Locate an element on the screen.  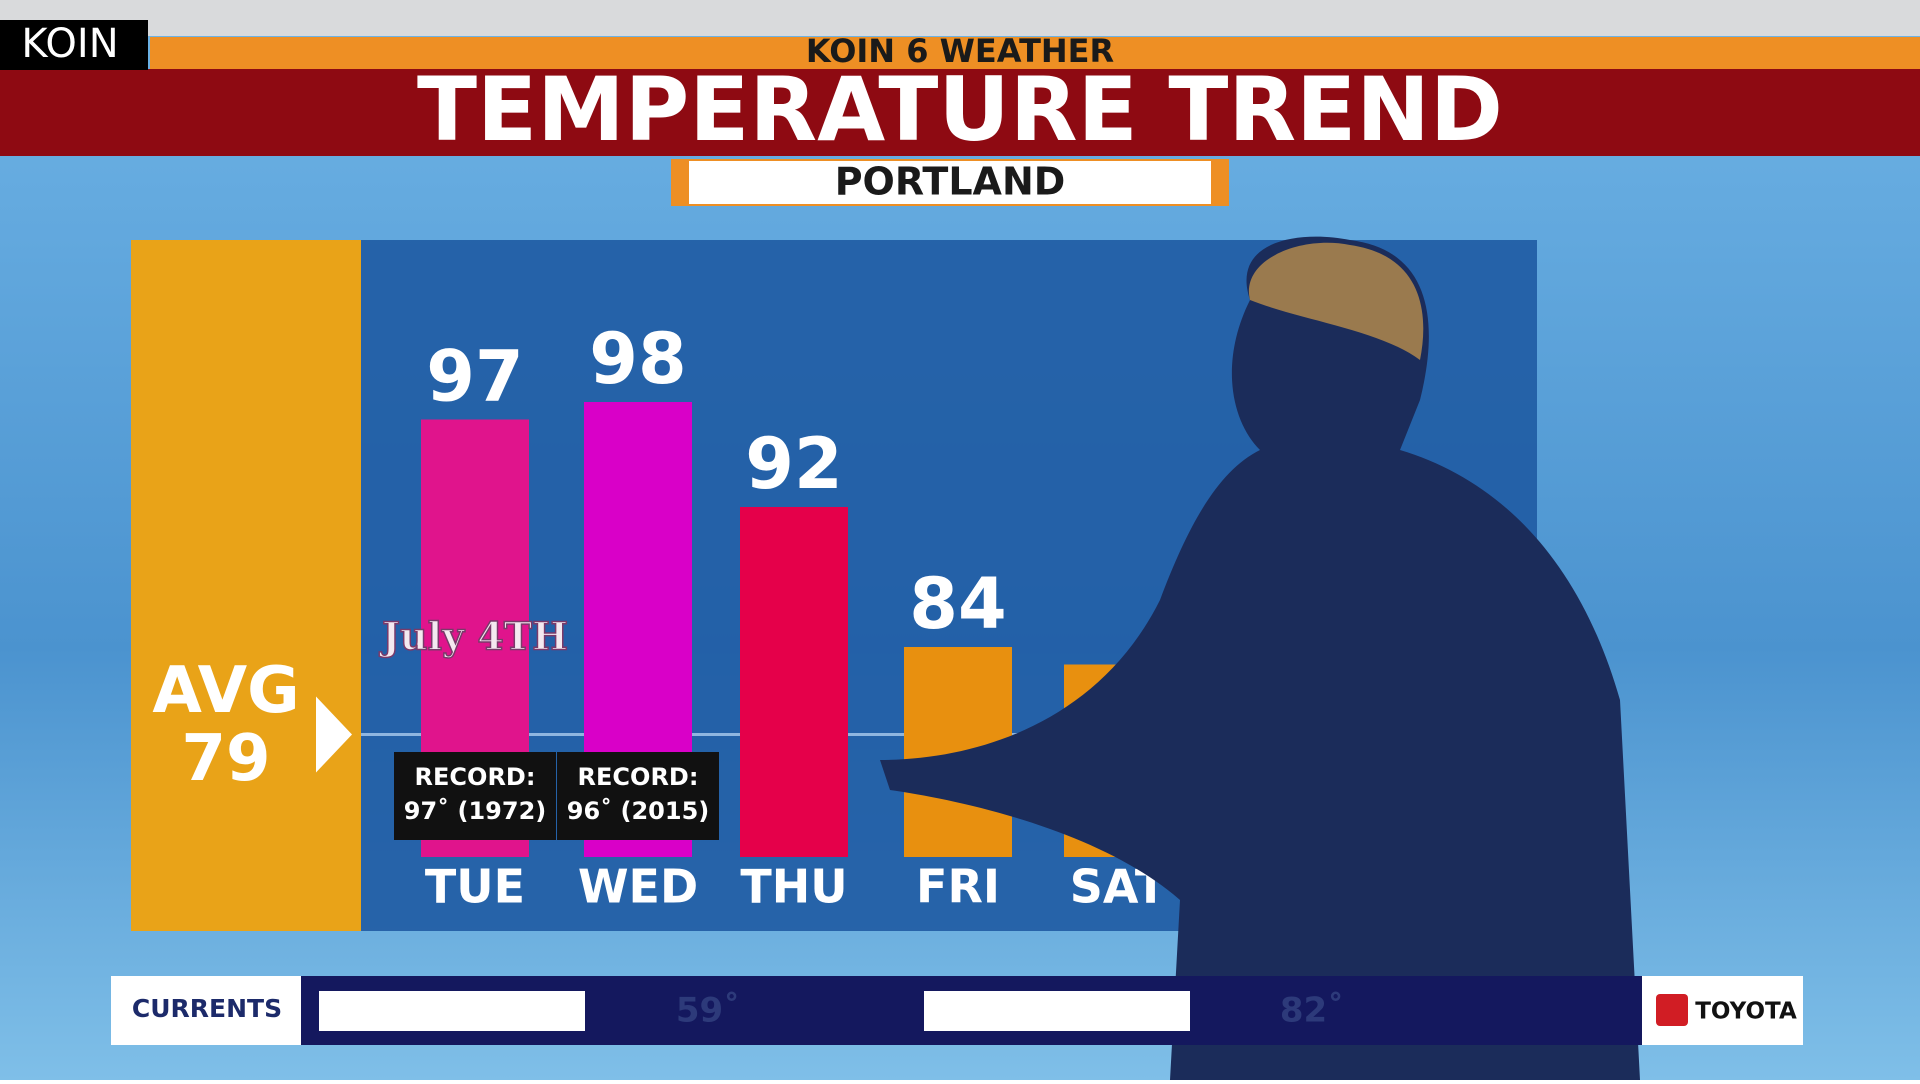
x-tick-label: THU is located at coordinates (793, 887).